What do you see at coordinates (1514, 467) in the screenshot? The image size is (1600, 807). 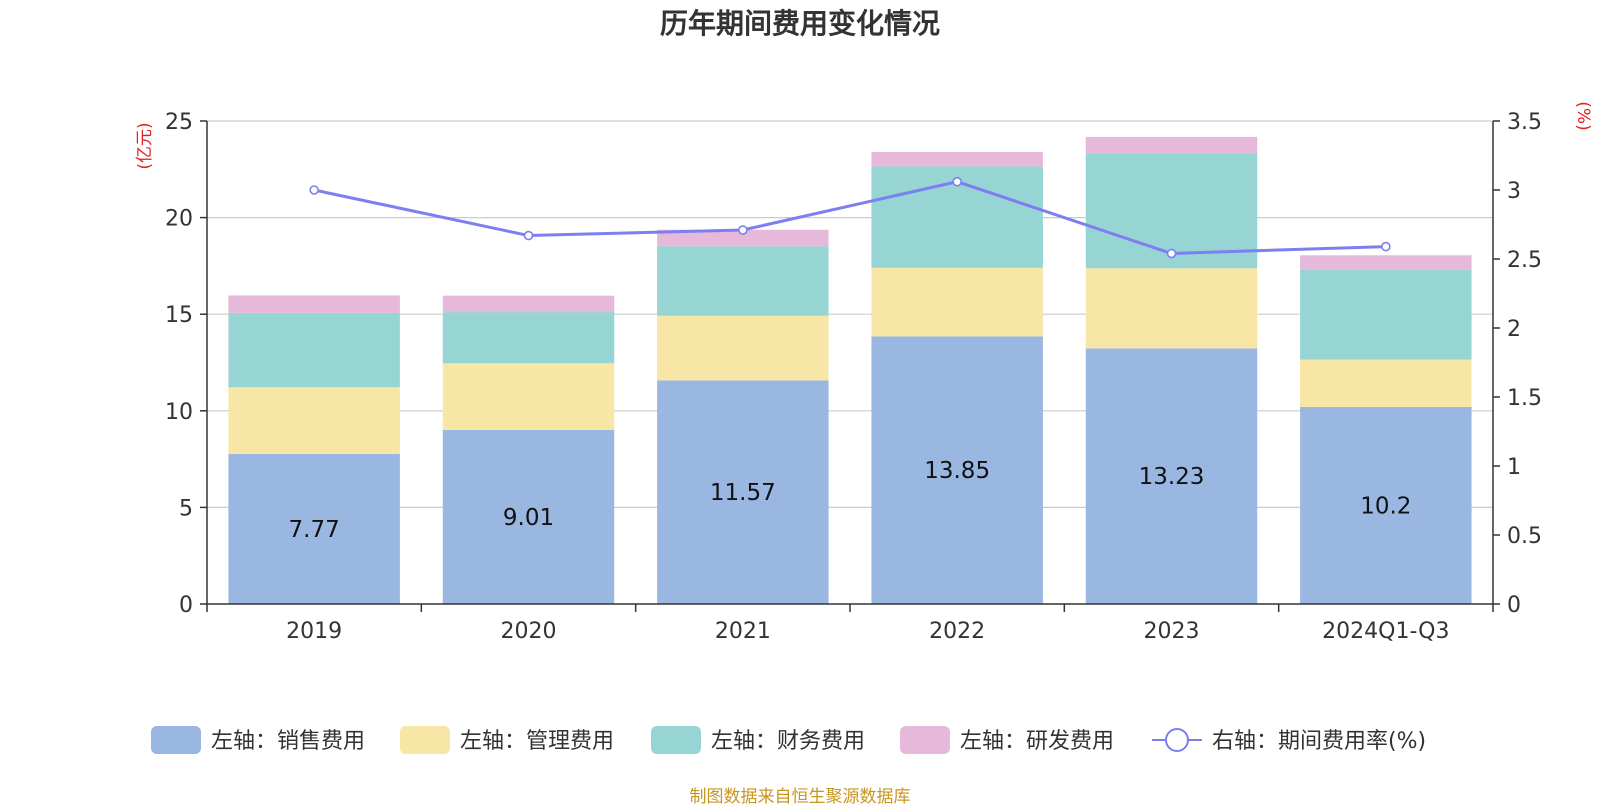 I see `right-tick-label: 1` at bounding box center [1514, 467].